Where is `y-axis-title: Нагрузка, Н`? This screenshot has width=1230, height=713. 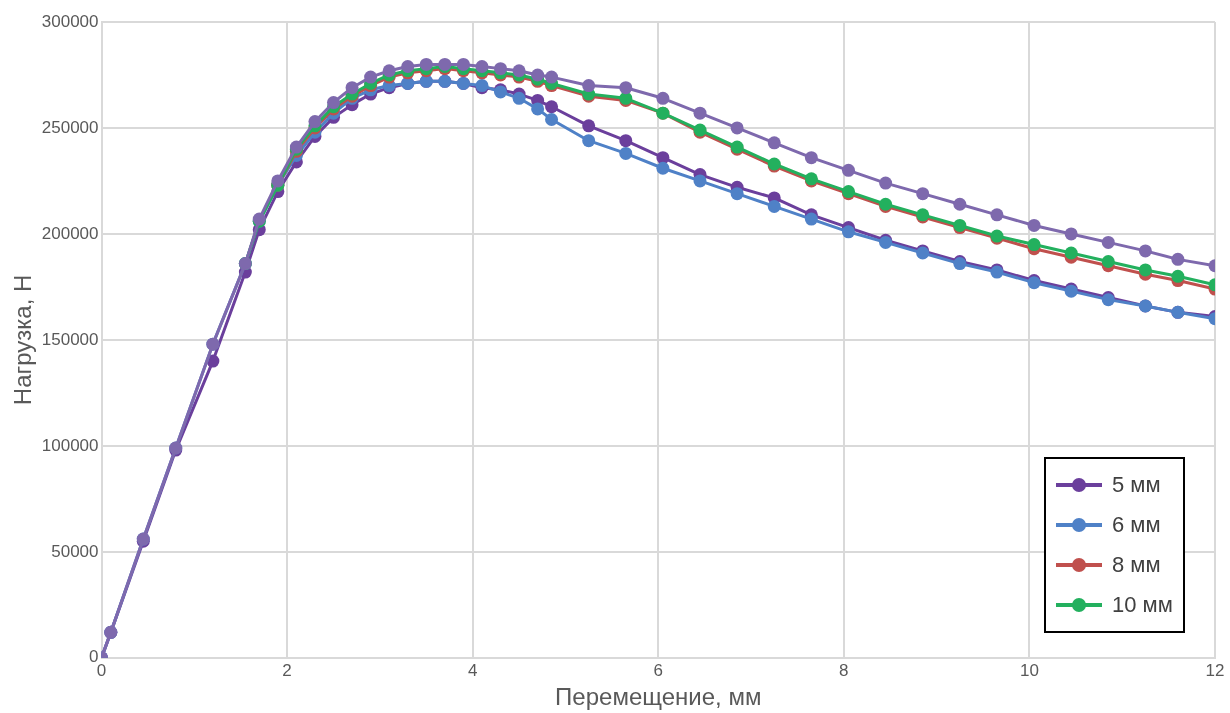
y-axis-title: Нагрузка, Н is located at coordinates (23, 340).